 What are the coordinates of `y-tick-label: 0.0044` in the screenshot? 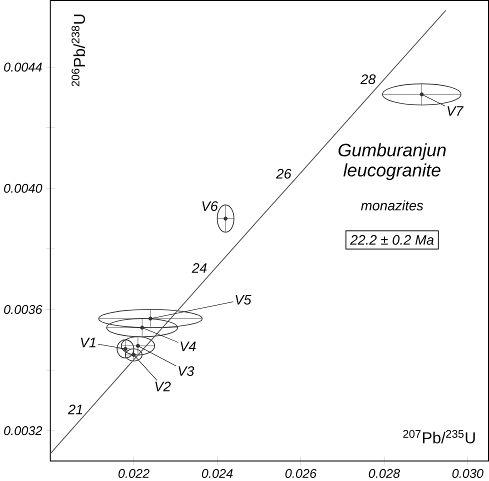 It's located at (23, 67).